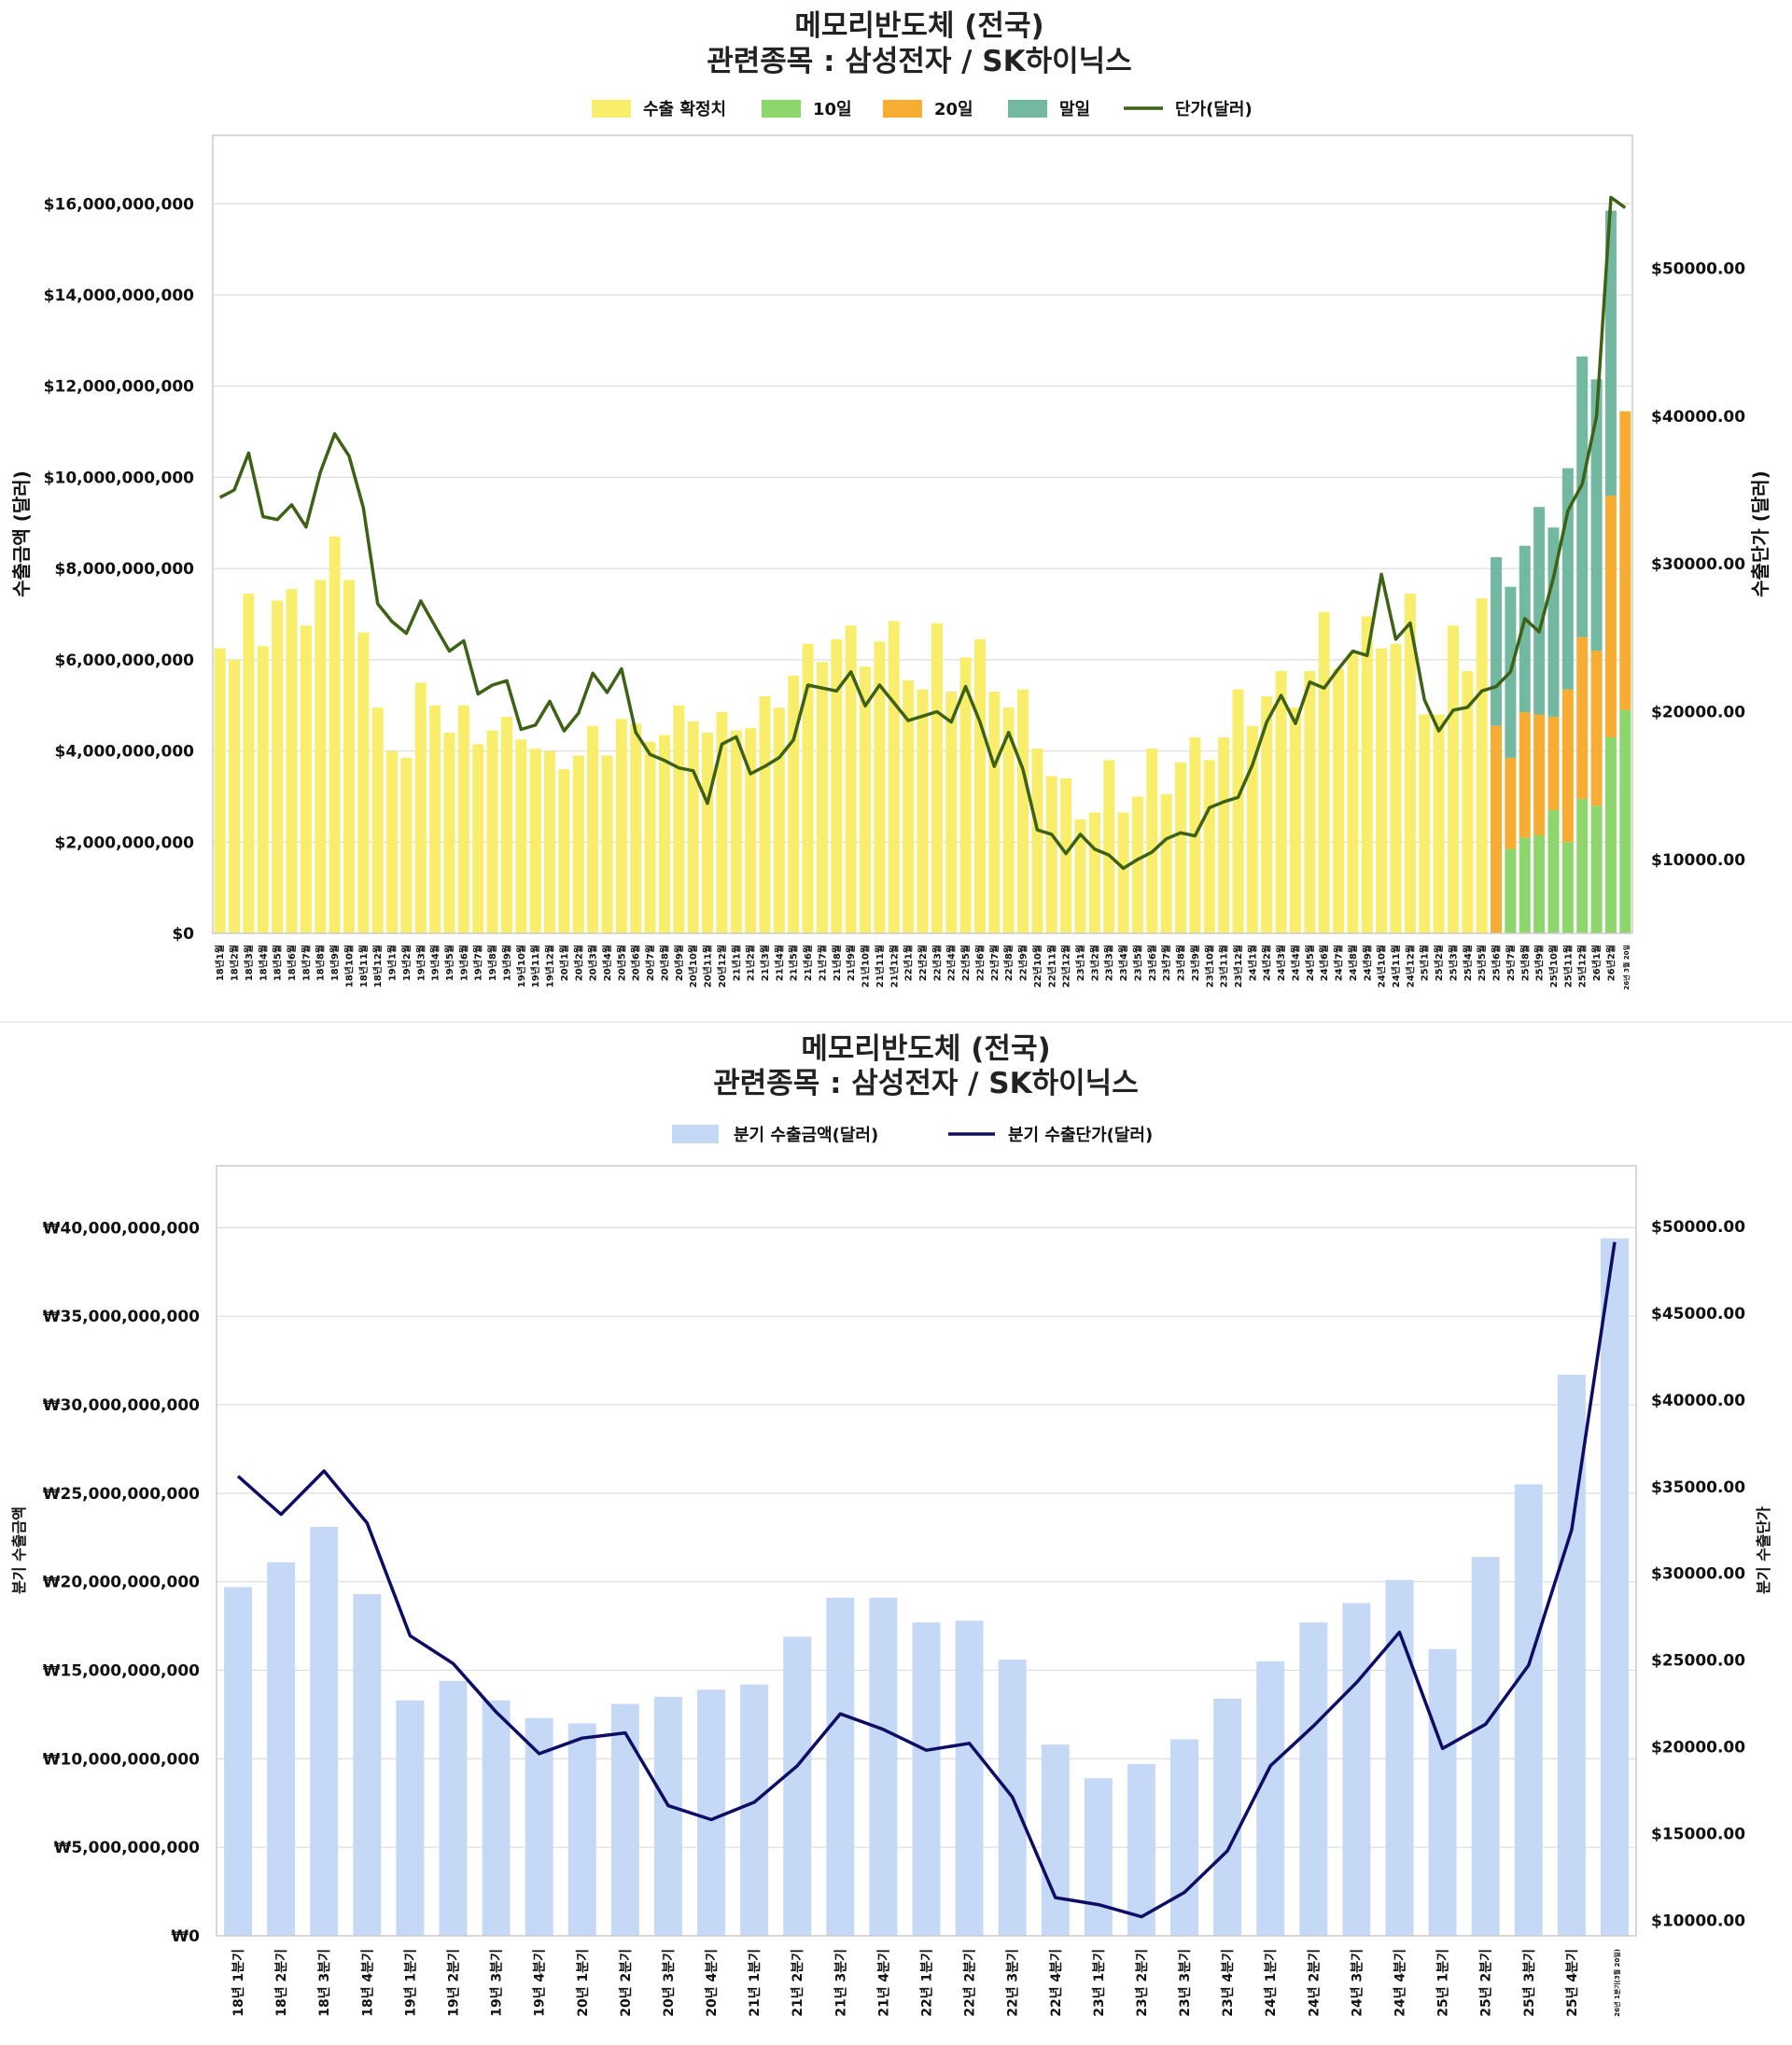 The image size is (1792, 2045). What do you see at coordinates (909, 963) in the screenshot?
I see `chart1-x-tick-label: 22년1월` at bounding box center [909, 963].